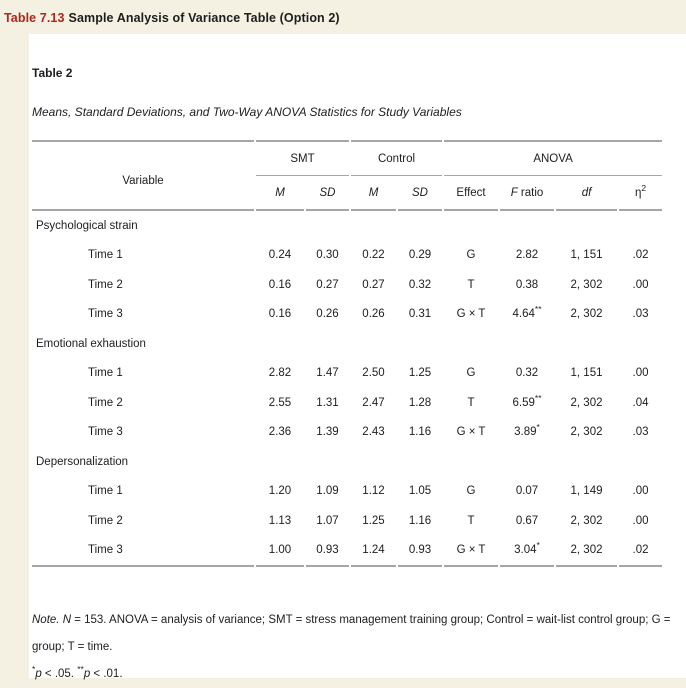 The image size is (686, 688). Describe the element at coordinates (280, 432) in the screenshot. I see `cell-smt-mean: 2.36` at that location.